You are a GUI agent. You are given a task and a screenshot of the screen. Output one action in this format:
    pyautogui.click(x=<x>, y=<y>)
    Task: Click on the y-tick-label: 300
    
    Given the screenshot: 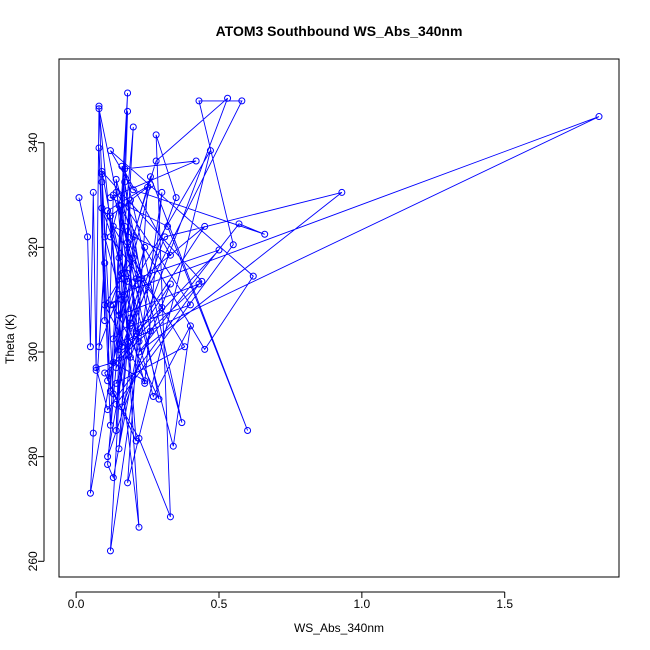 What is the action you would take?
    pyautogui.click(x=33, y=352)
    